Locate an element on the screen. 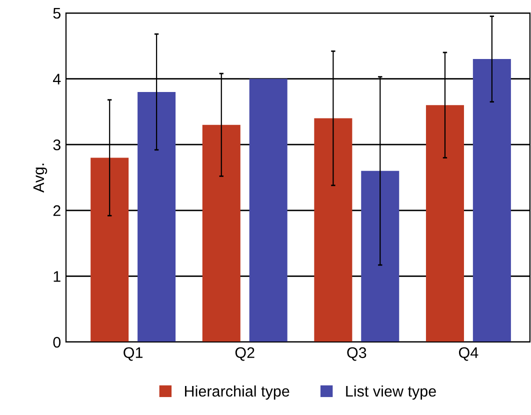  legend-label: Hierarchial type is located at coordinates (237, 392).